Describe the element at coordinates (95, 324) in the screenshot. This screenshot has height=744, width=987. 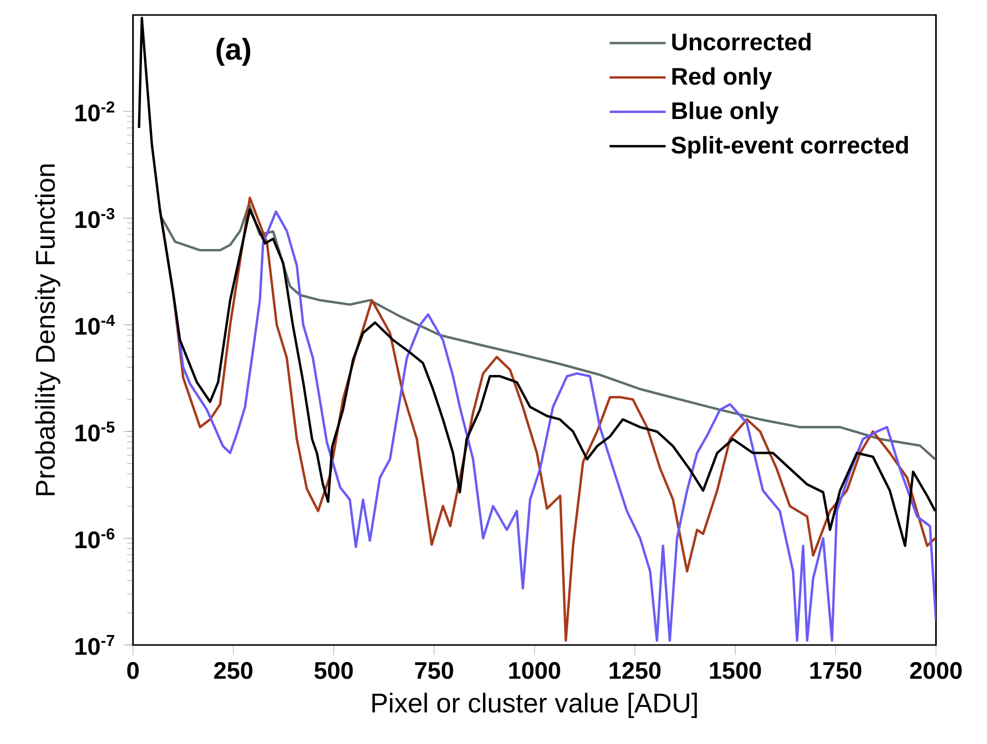
I see `y-tick-label: 10$^{-4}$` at that location.